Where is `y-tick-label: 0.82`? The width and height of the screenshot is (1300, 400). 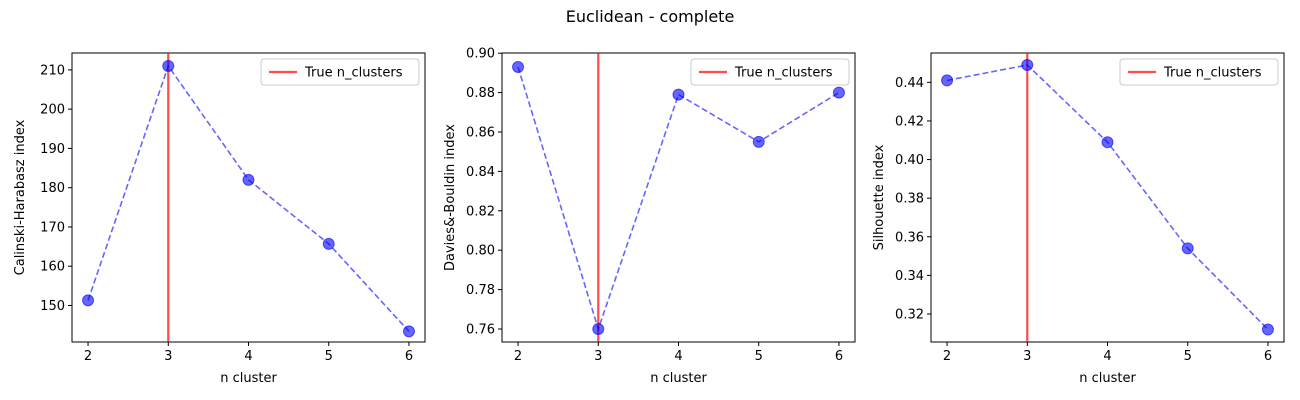 y-tick-label: 0.82 is located at coordinates (480, 211).